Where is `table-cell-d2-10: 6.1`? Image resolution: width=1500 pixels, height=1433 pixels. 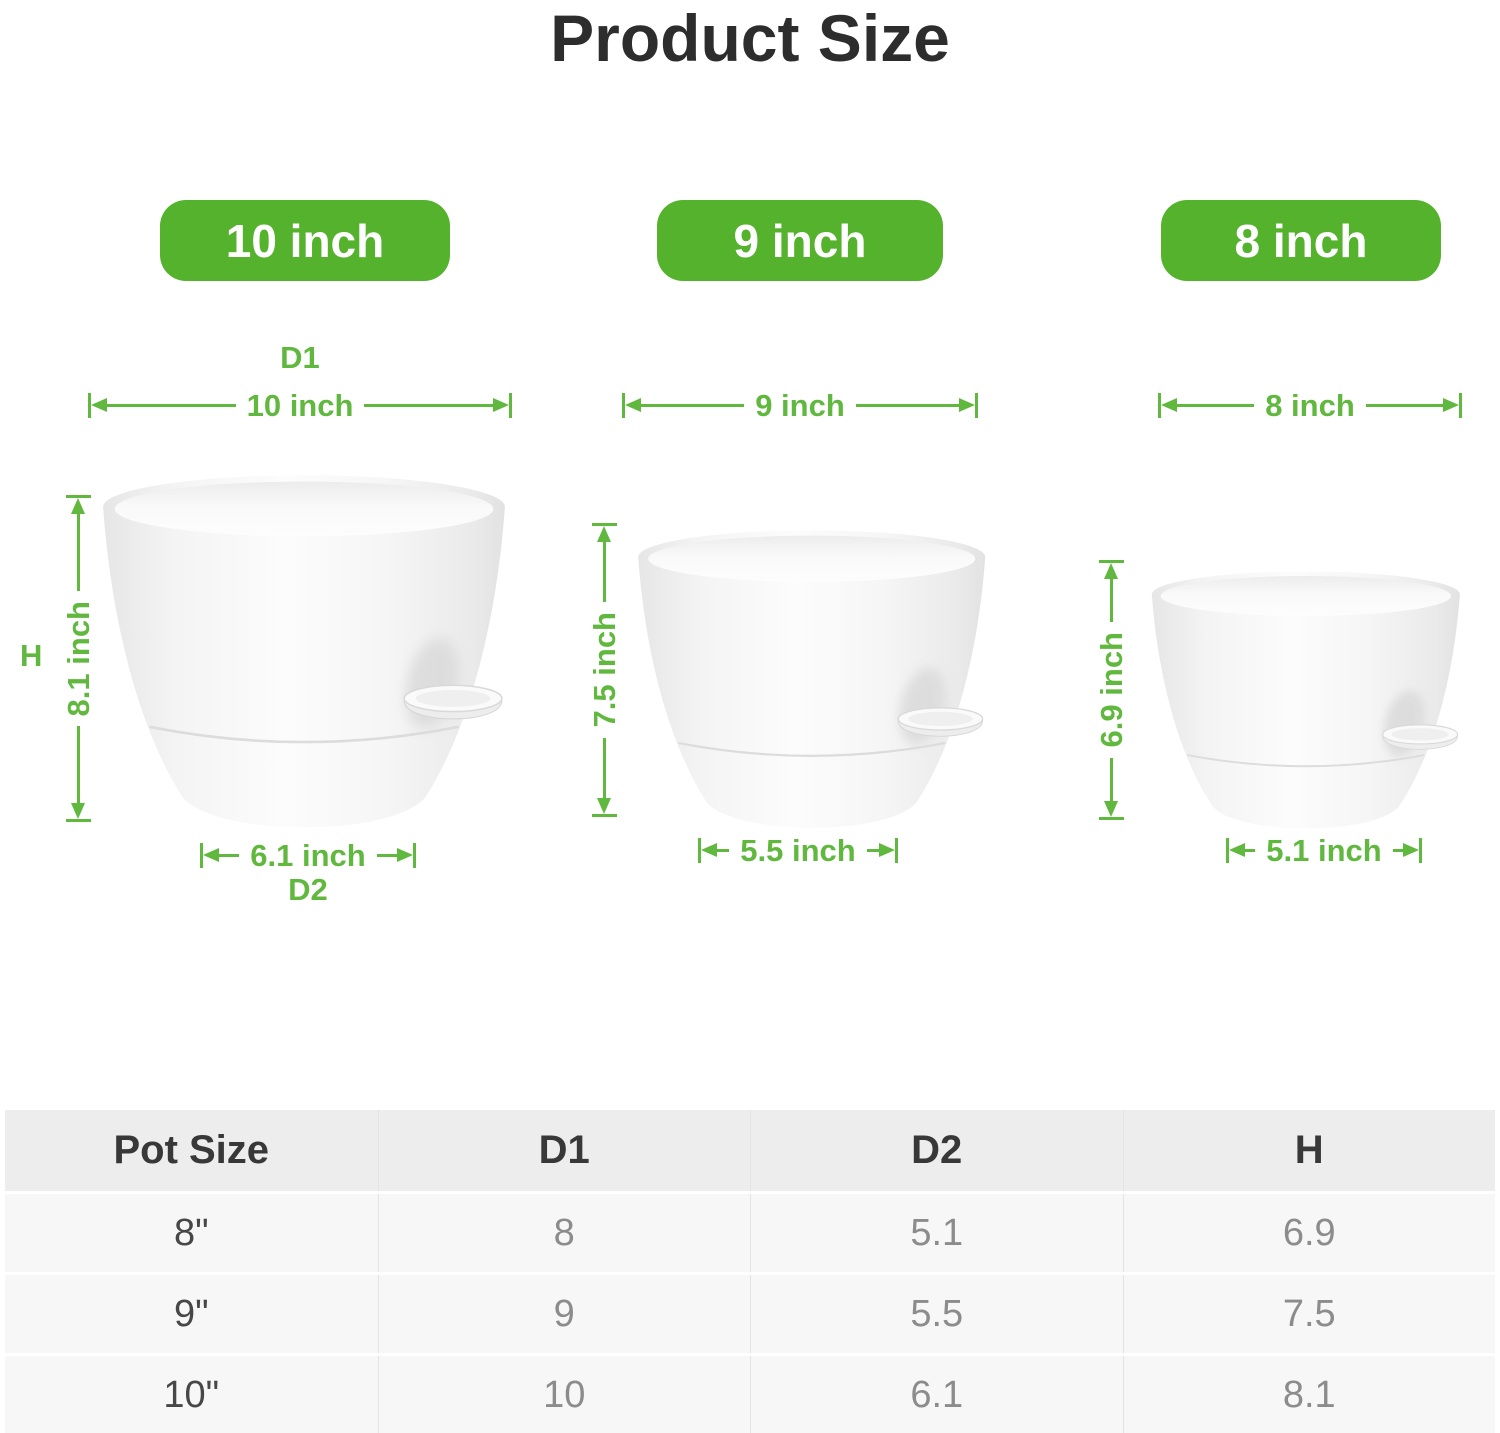
table-cell-d2-10: 6.1 is located at coordinates (936, 1394).